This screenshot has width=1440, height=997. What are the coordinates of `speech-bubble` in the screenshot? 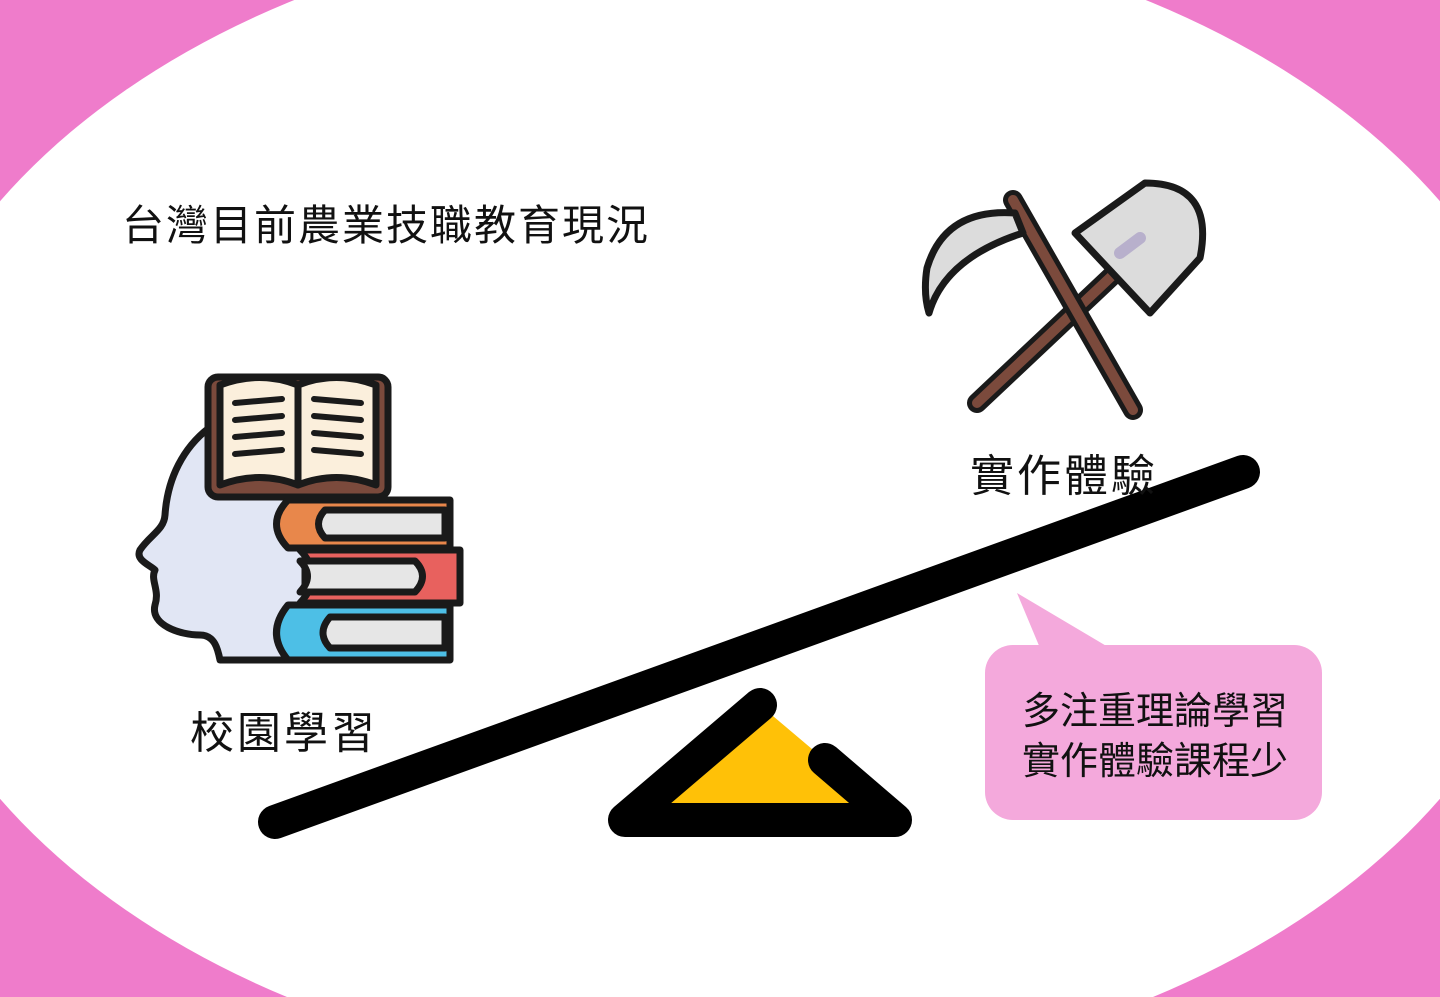 It's located at (1153, 706).